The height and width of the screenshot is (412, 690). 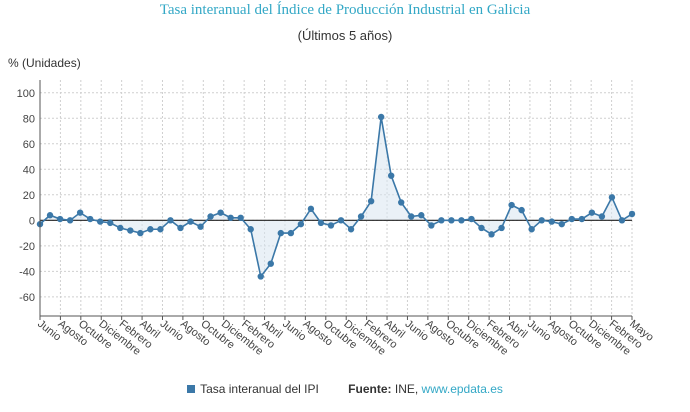 What do you see at coordinates (408, 389) in the screenshot?
I see `source-text: INE,` at bounding box center [408, 389].